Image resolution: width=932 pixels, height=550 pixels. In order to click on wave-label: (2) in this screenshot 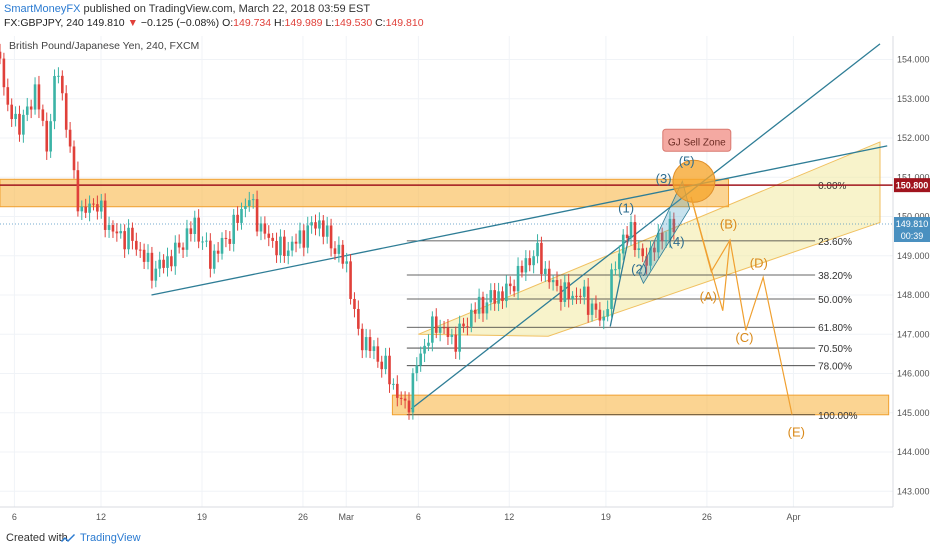, I will do `click(639, 268)`.